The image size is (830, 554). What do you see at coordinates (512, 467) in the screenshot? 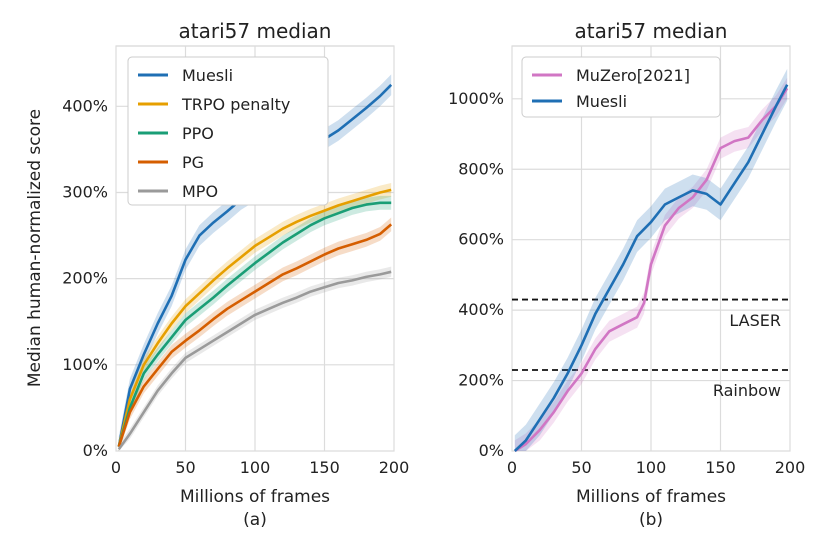
I see `panel-b-x-tick-label: 0` at bounding box center [512, 467].